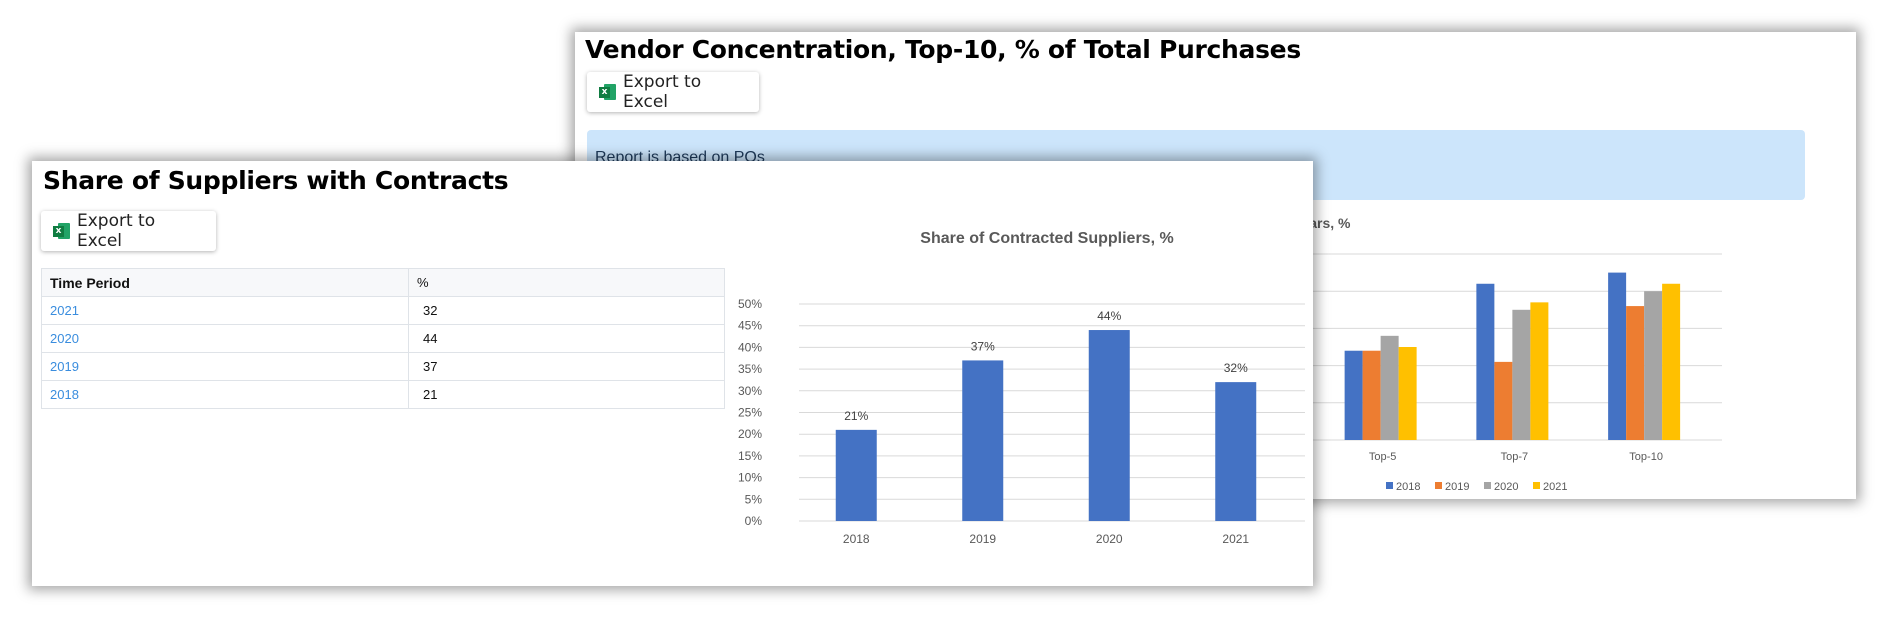 The image size is (1888, 619). Describe the element at coordinates (1487, 485) in the screenshot. I see `legend-swatch-2020` at that location.